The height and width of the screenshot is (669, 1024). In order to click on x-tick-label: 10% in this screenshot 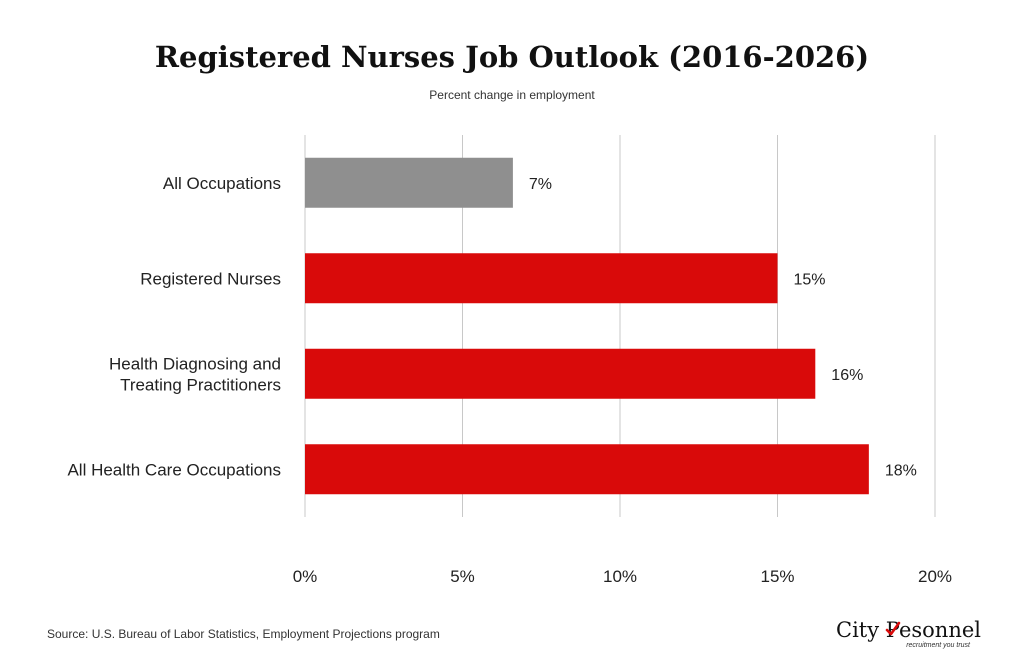, I will do `click(620, 576)`.